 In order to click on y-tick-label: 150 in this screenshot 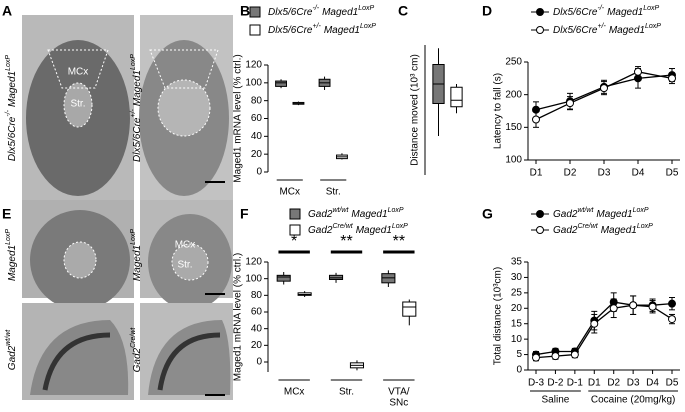, I will do `click(513, 127)`.